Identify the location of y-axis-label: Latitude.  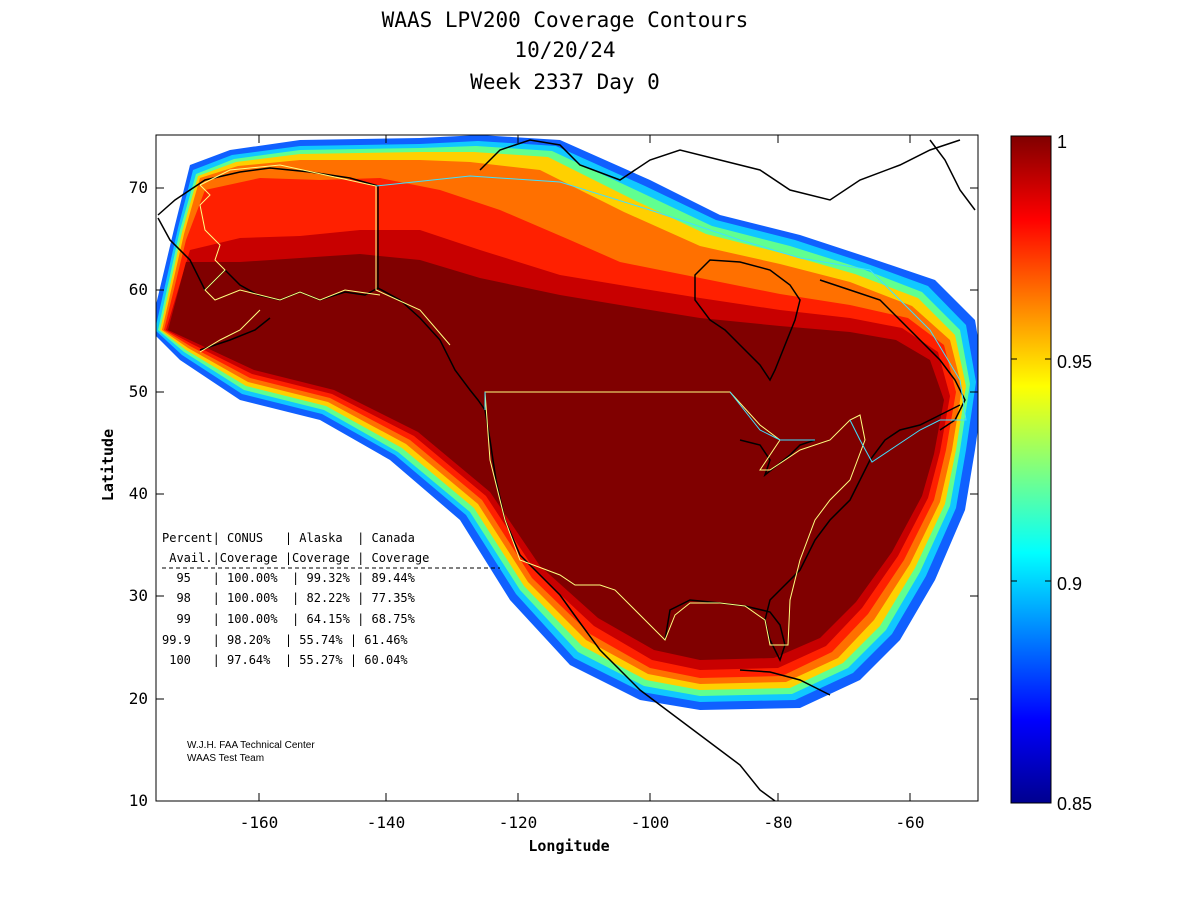
(108, 465).